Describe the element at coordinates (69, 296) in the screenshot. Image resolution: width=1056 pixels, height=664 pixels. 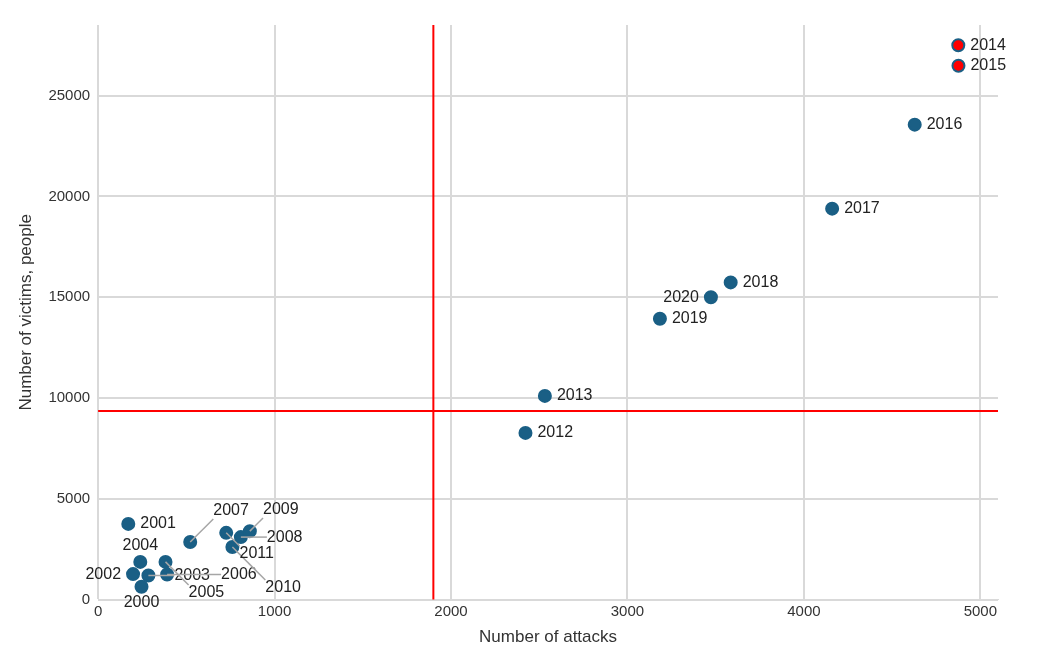
I see `y-tick-label: 15000` at that location.